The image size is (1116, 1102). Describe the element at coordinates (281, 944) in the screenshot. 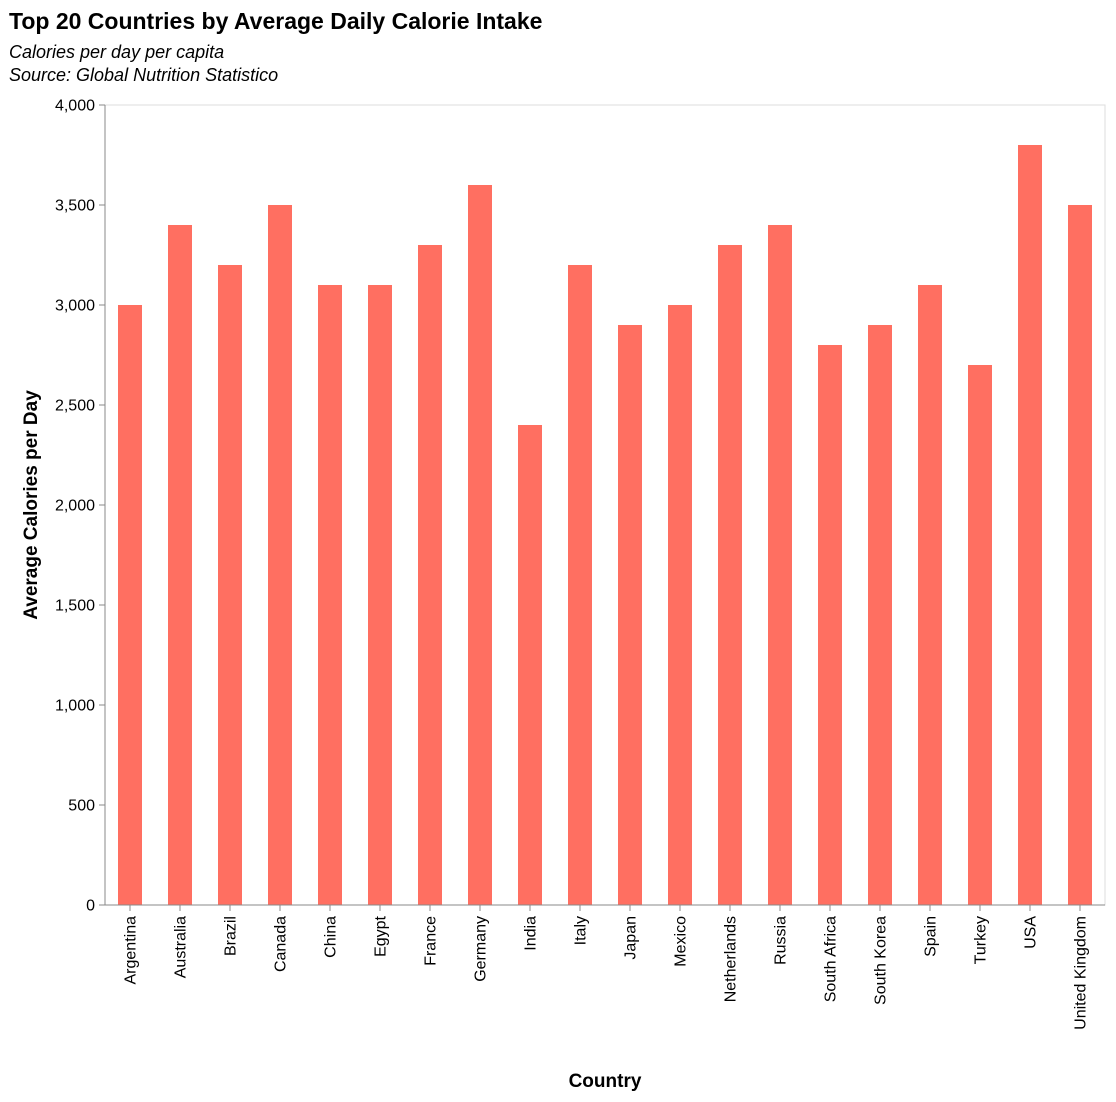

I see `x-tick-label: Canada` at that location.